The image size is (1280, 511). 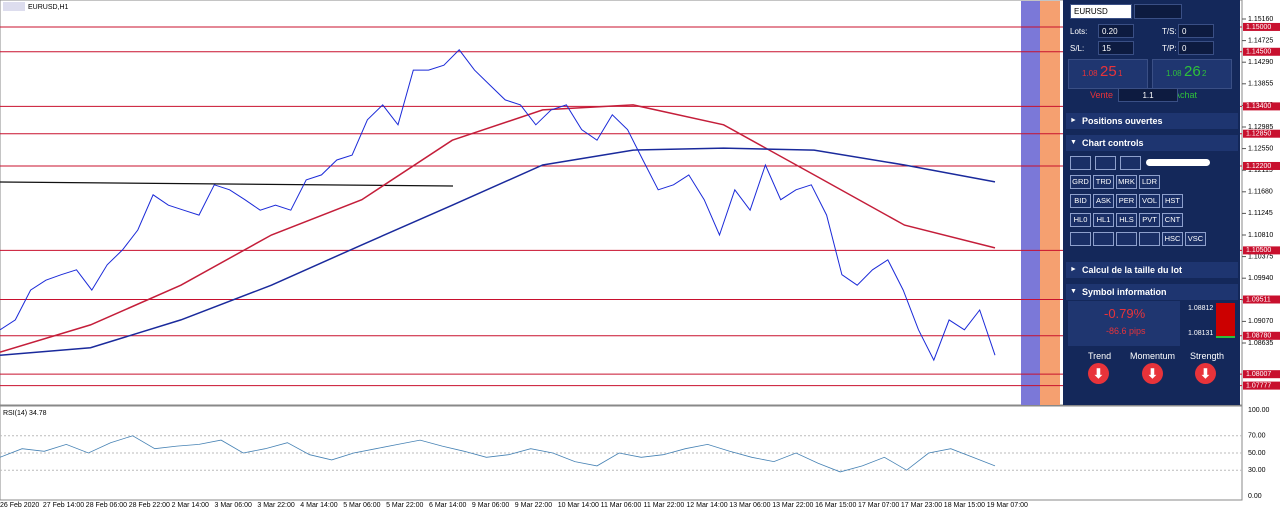 What do you see at coordinates (318, 505) in the screenshot?
I see `time-label: 4 Mar 14:00` at bounding box center [318, 505].